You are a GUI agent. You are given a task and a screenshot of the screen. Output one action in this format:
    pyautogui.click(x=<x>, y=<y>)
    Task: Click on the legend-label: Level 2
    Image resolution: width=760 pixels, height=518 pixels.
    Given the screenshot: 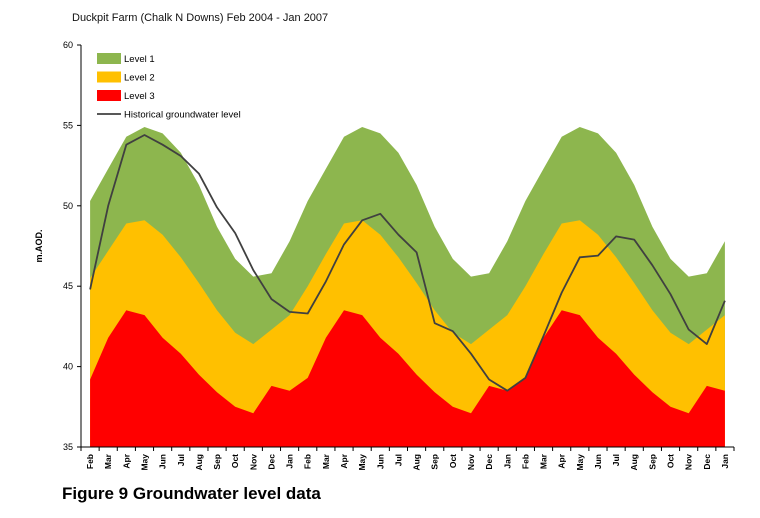 What is the action you would take?
    pyautogui.click(x=139, y=78)
    